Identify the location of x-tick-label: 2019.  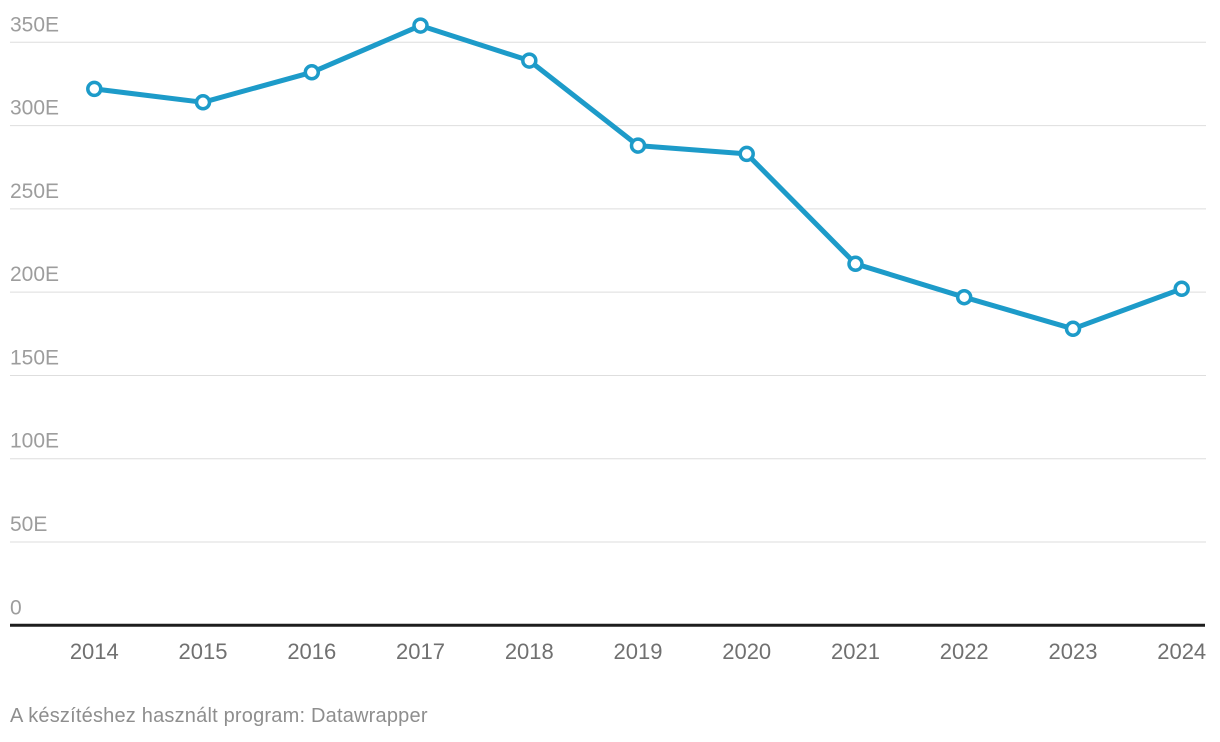
(638, 651).